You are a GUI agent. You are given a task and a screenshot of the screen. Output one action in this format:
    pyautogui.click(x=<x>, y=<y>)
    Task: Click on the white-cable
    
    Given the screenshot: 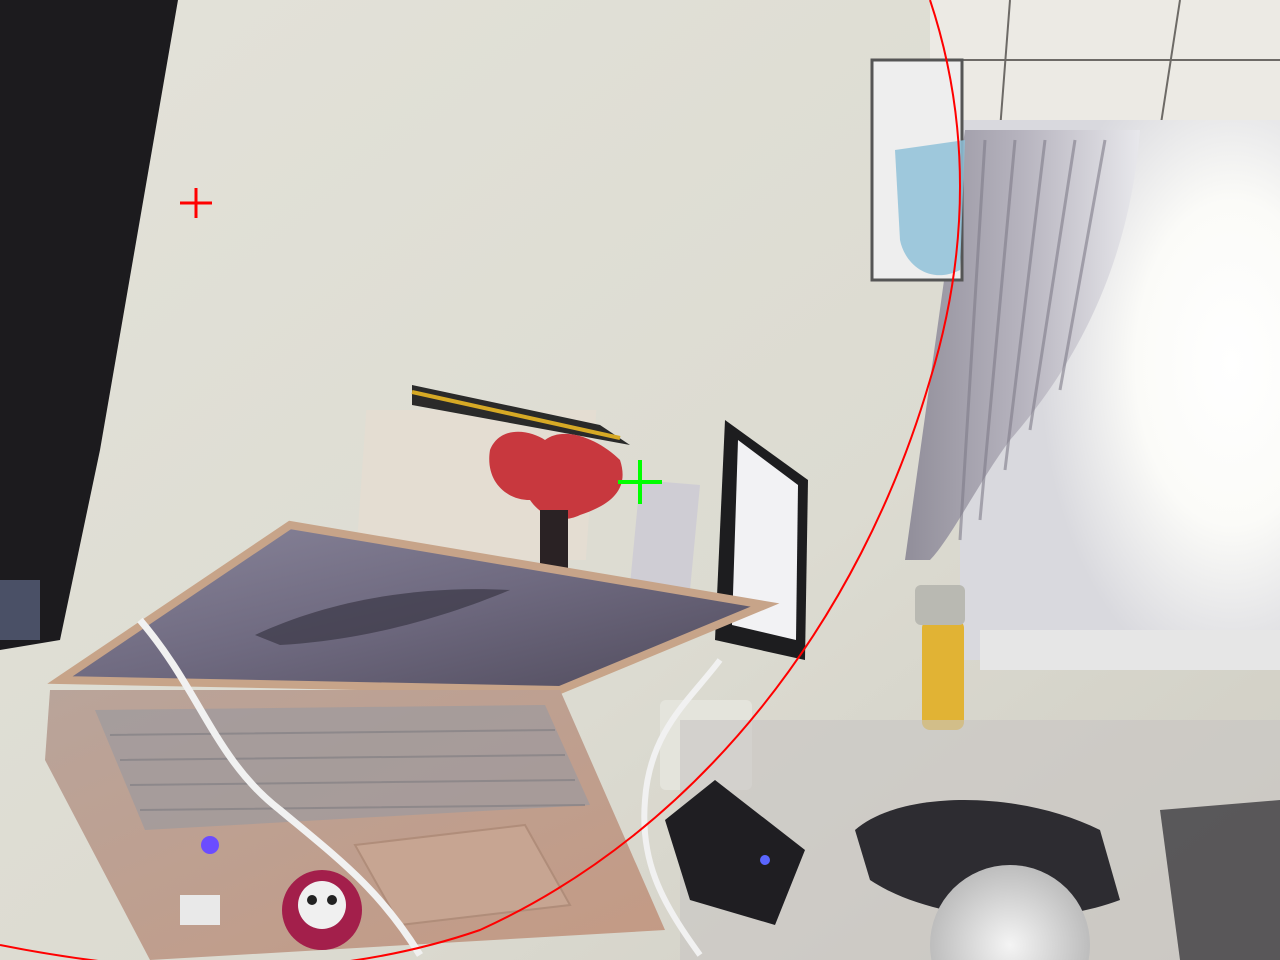 What is the action you would take?
    pyautogui.click(x=280, y=787)
    